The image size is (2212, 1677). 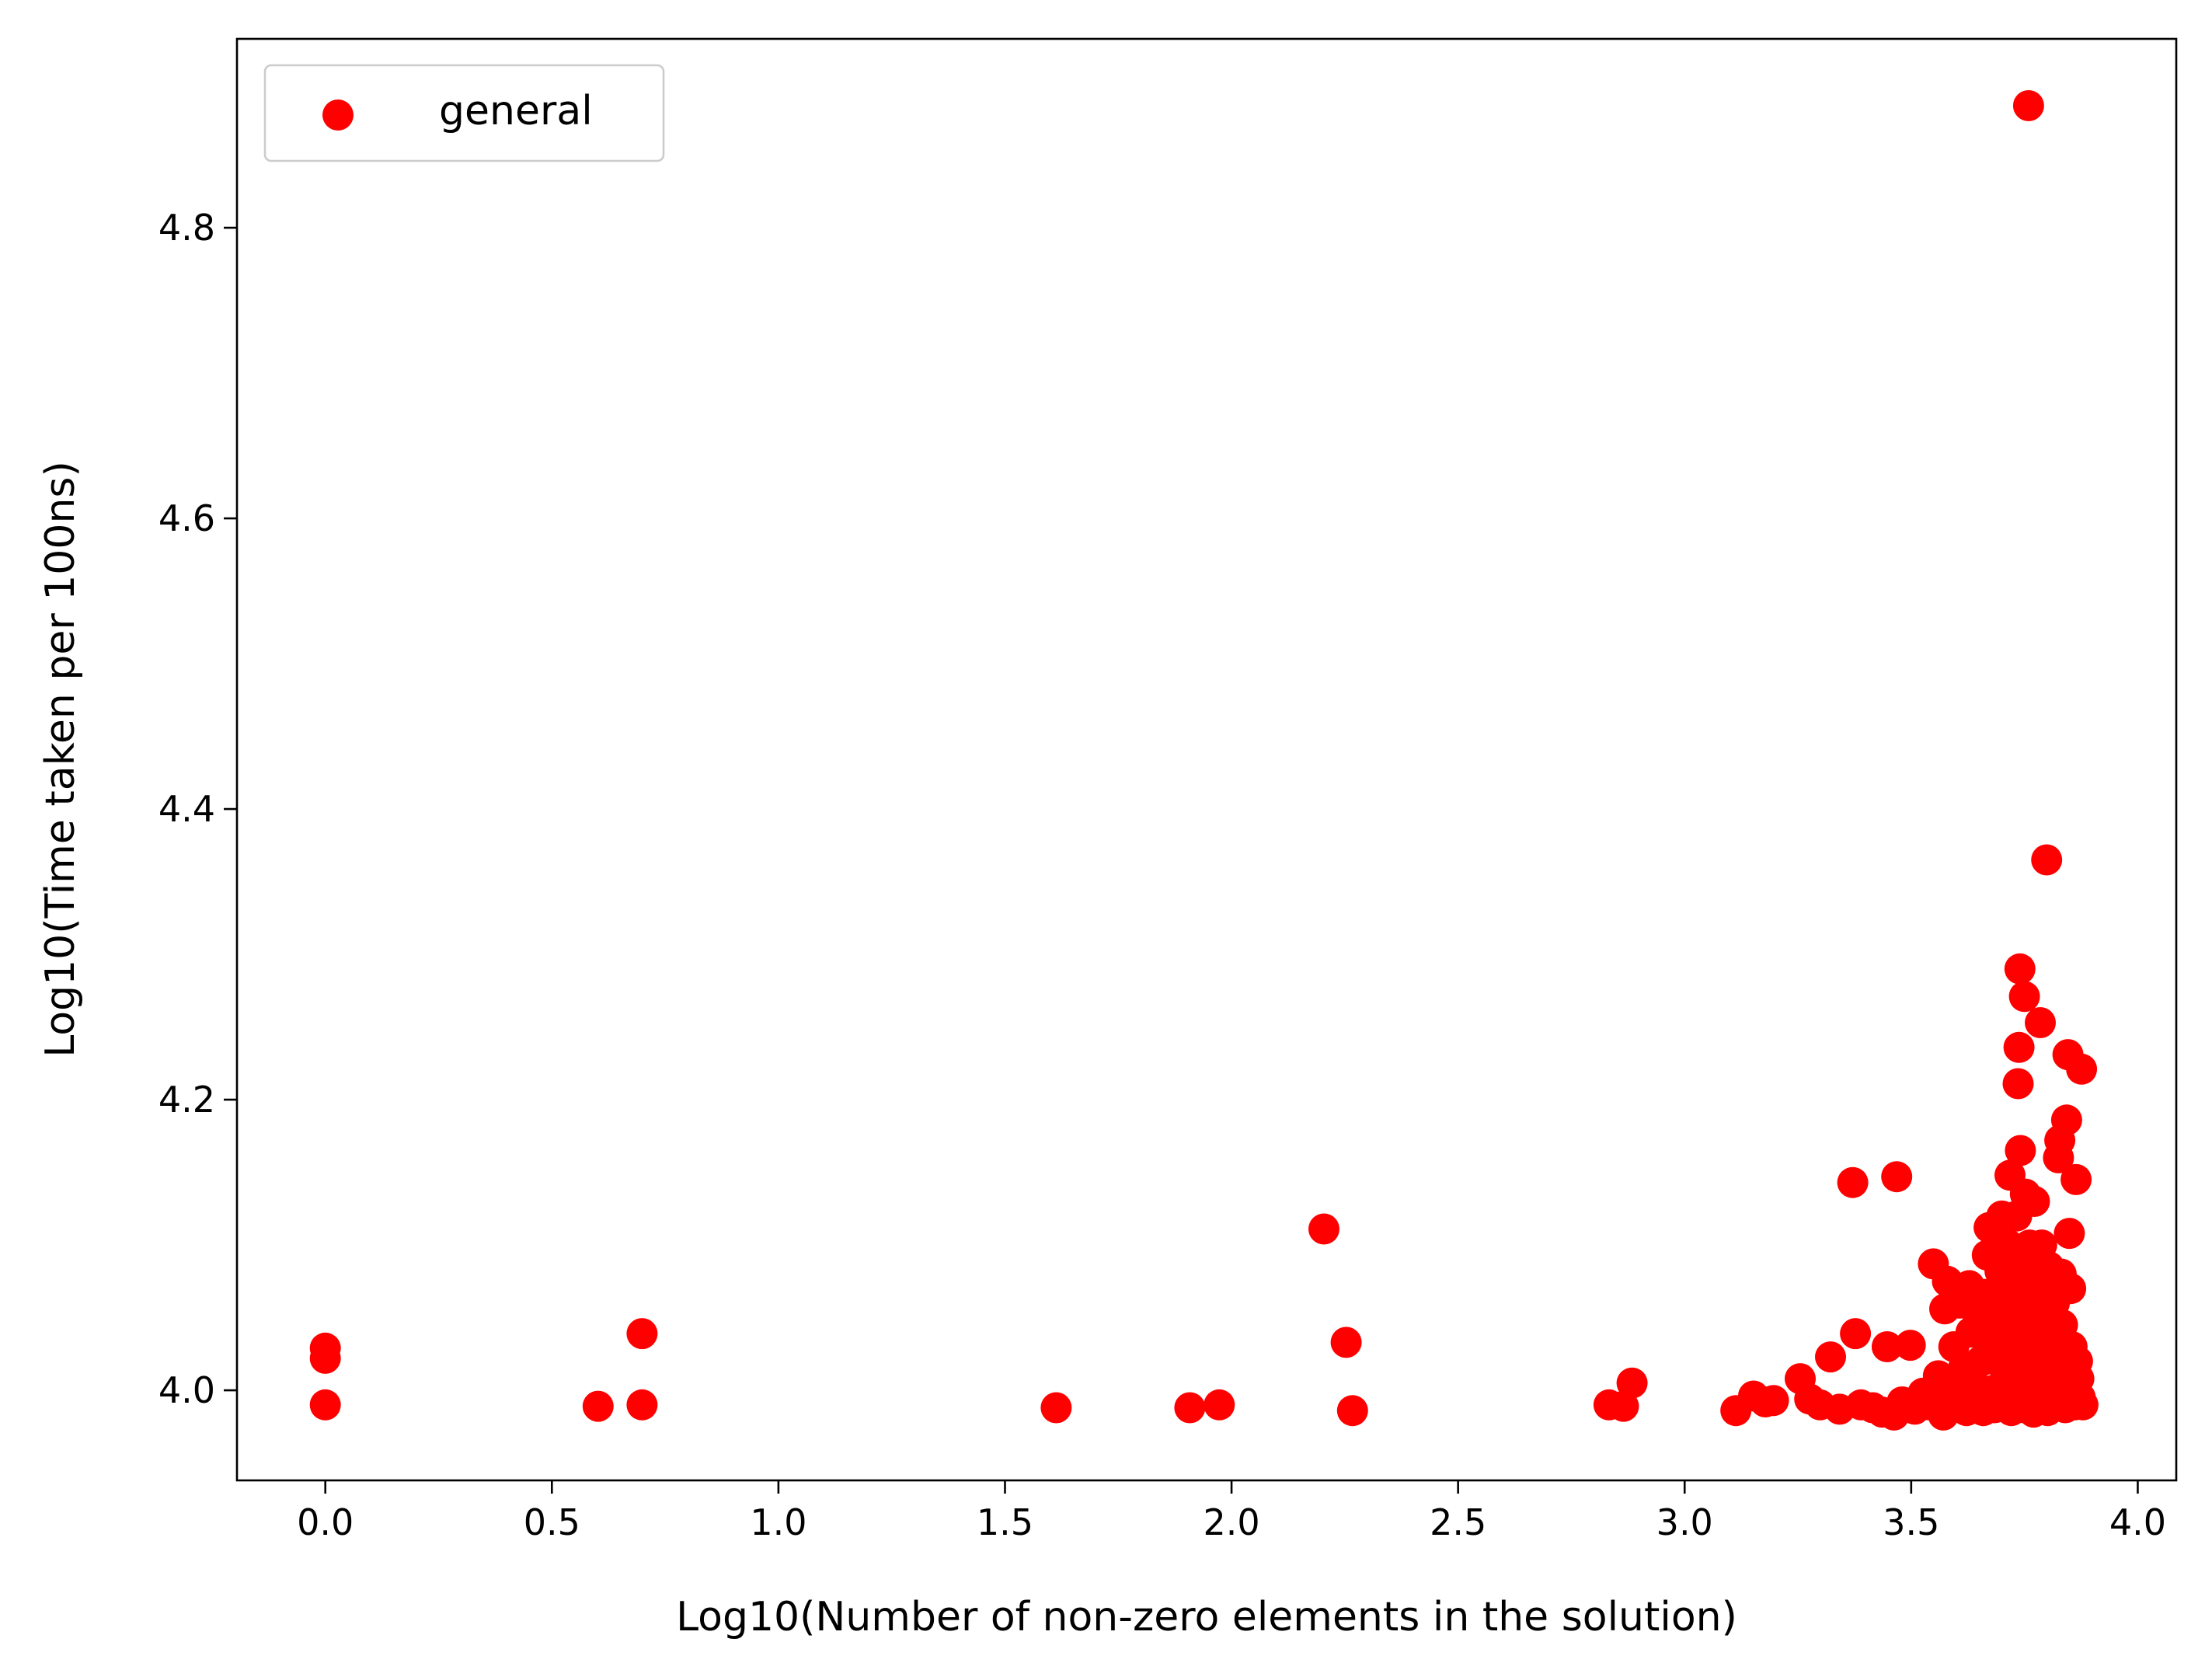 What do you see at coordinates (186, 518) in the screenshot?
I see `y-tick-label: 4.6` at bounding box center [186, 518].